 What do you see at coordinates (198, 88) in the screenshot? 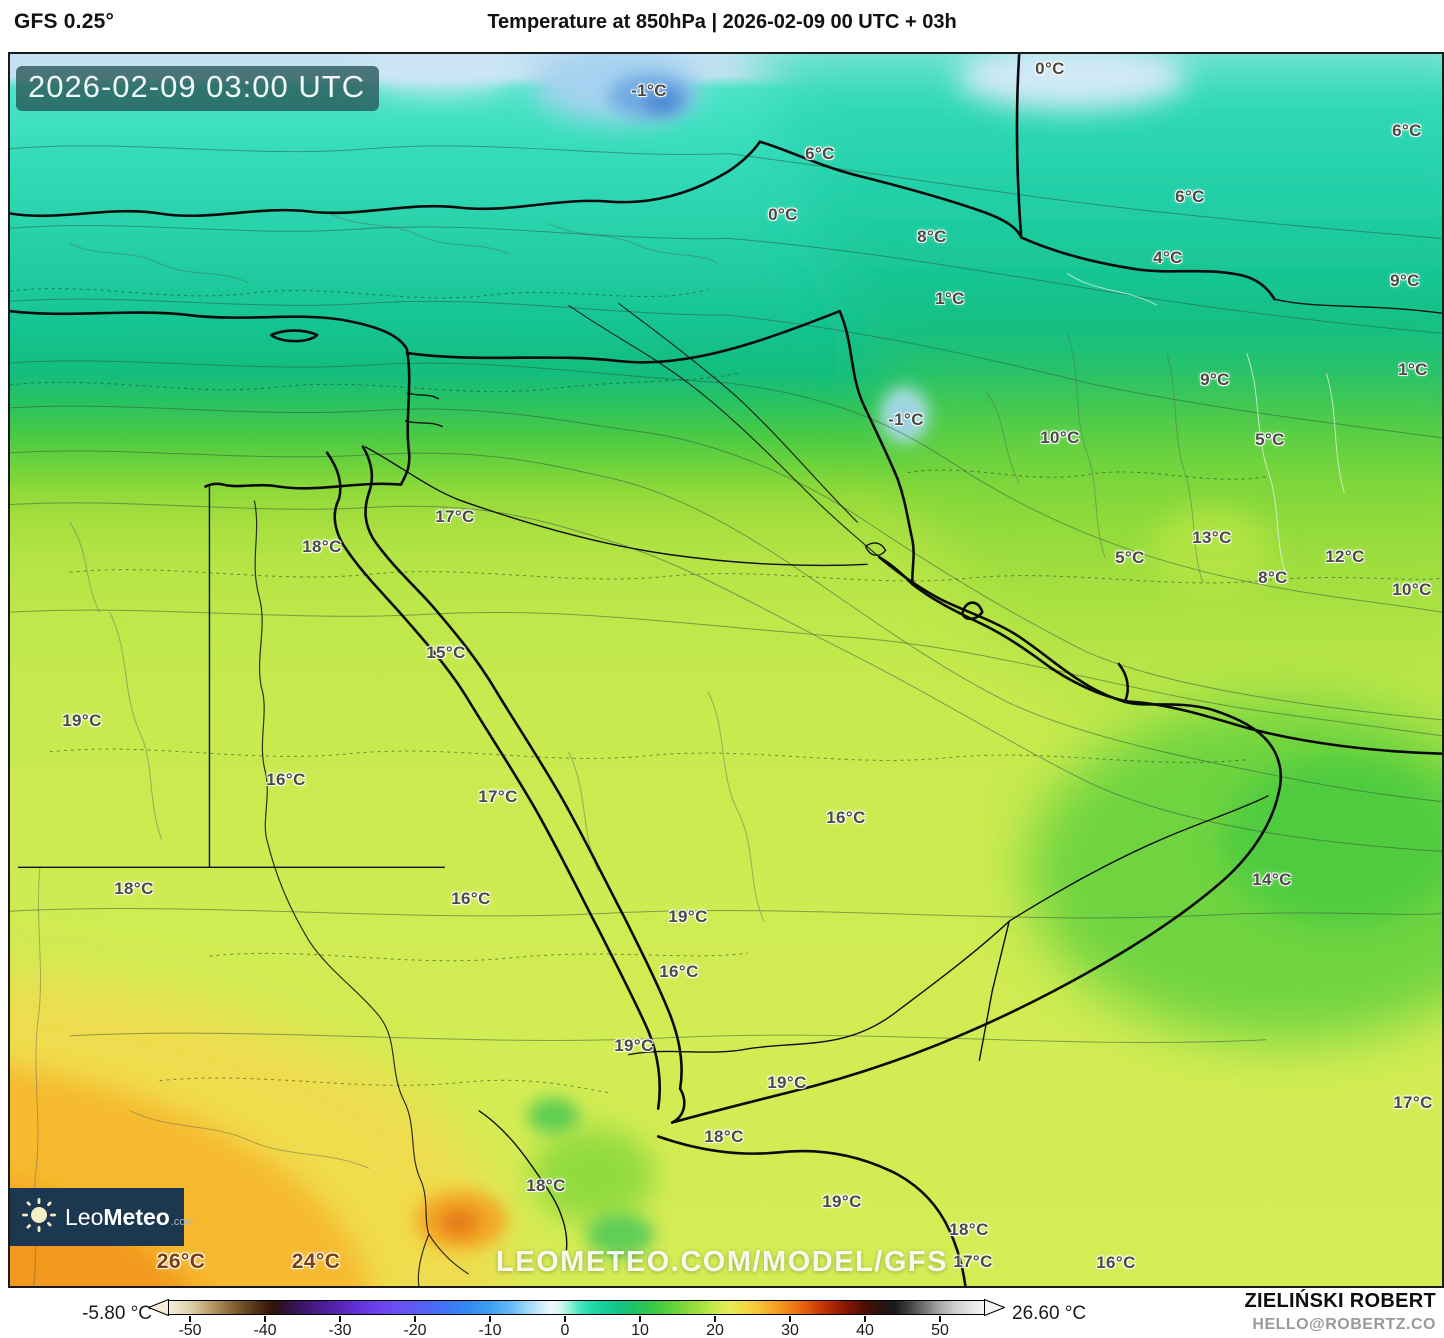
I see `timestamp-overlay: 2026-02-09 03:00 UTC` at bounding box center [198, 88].